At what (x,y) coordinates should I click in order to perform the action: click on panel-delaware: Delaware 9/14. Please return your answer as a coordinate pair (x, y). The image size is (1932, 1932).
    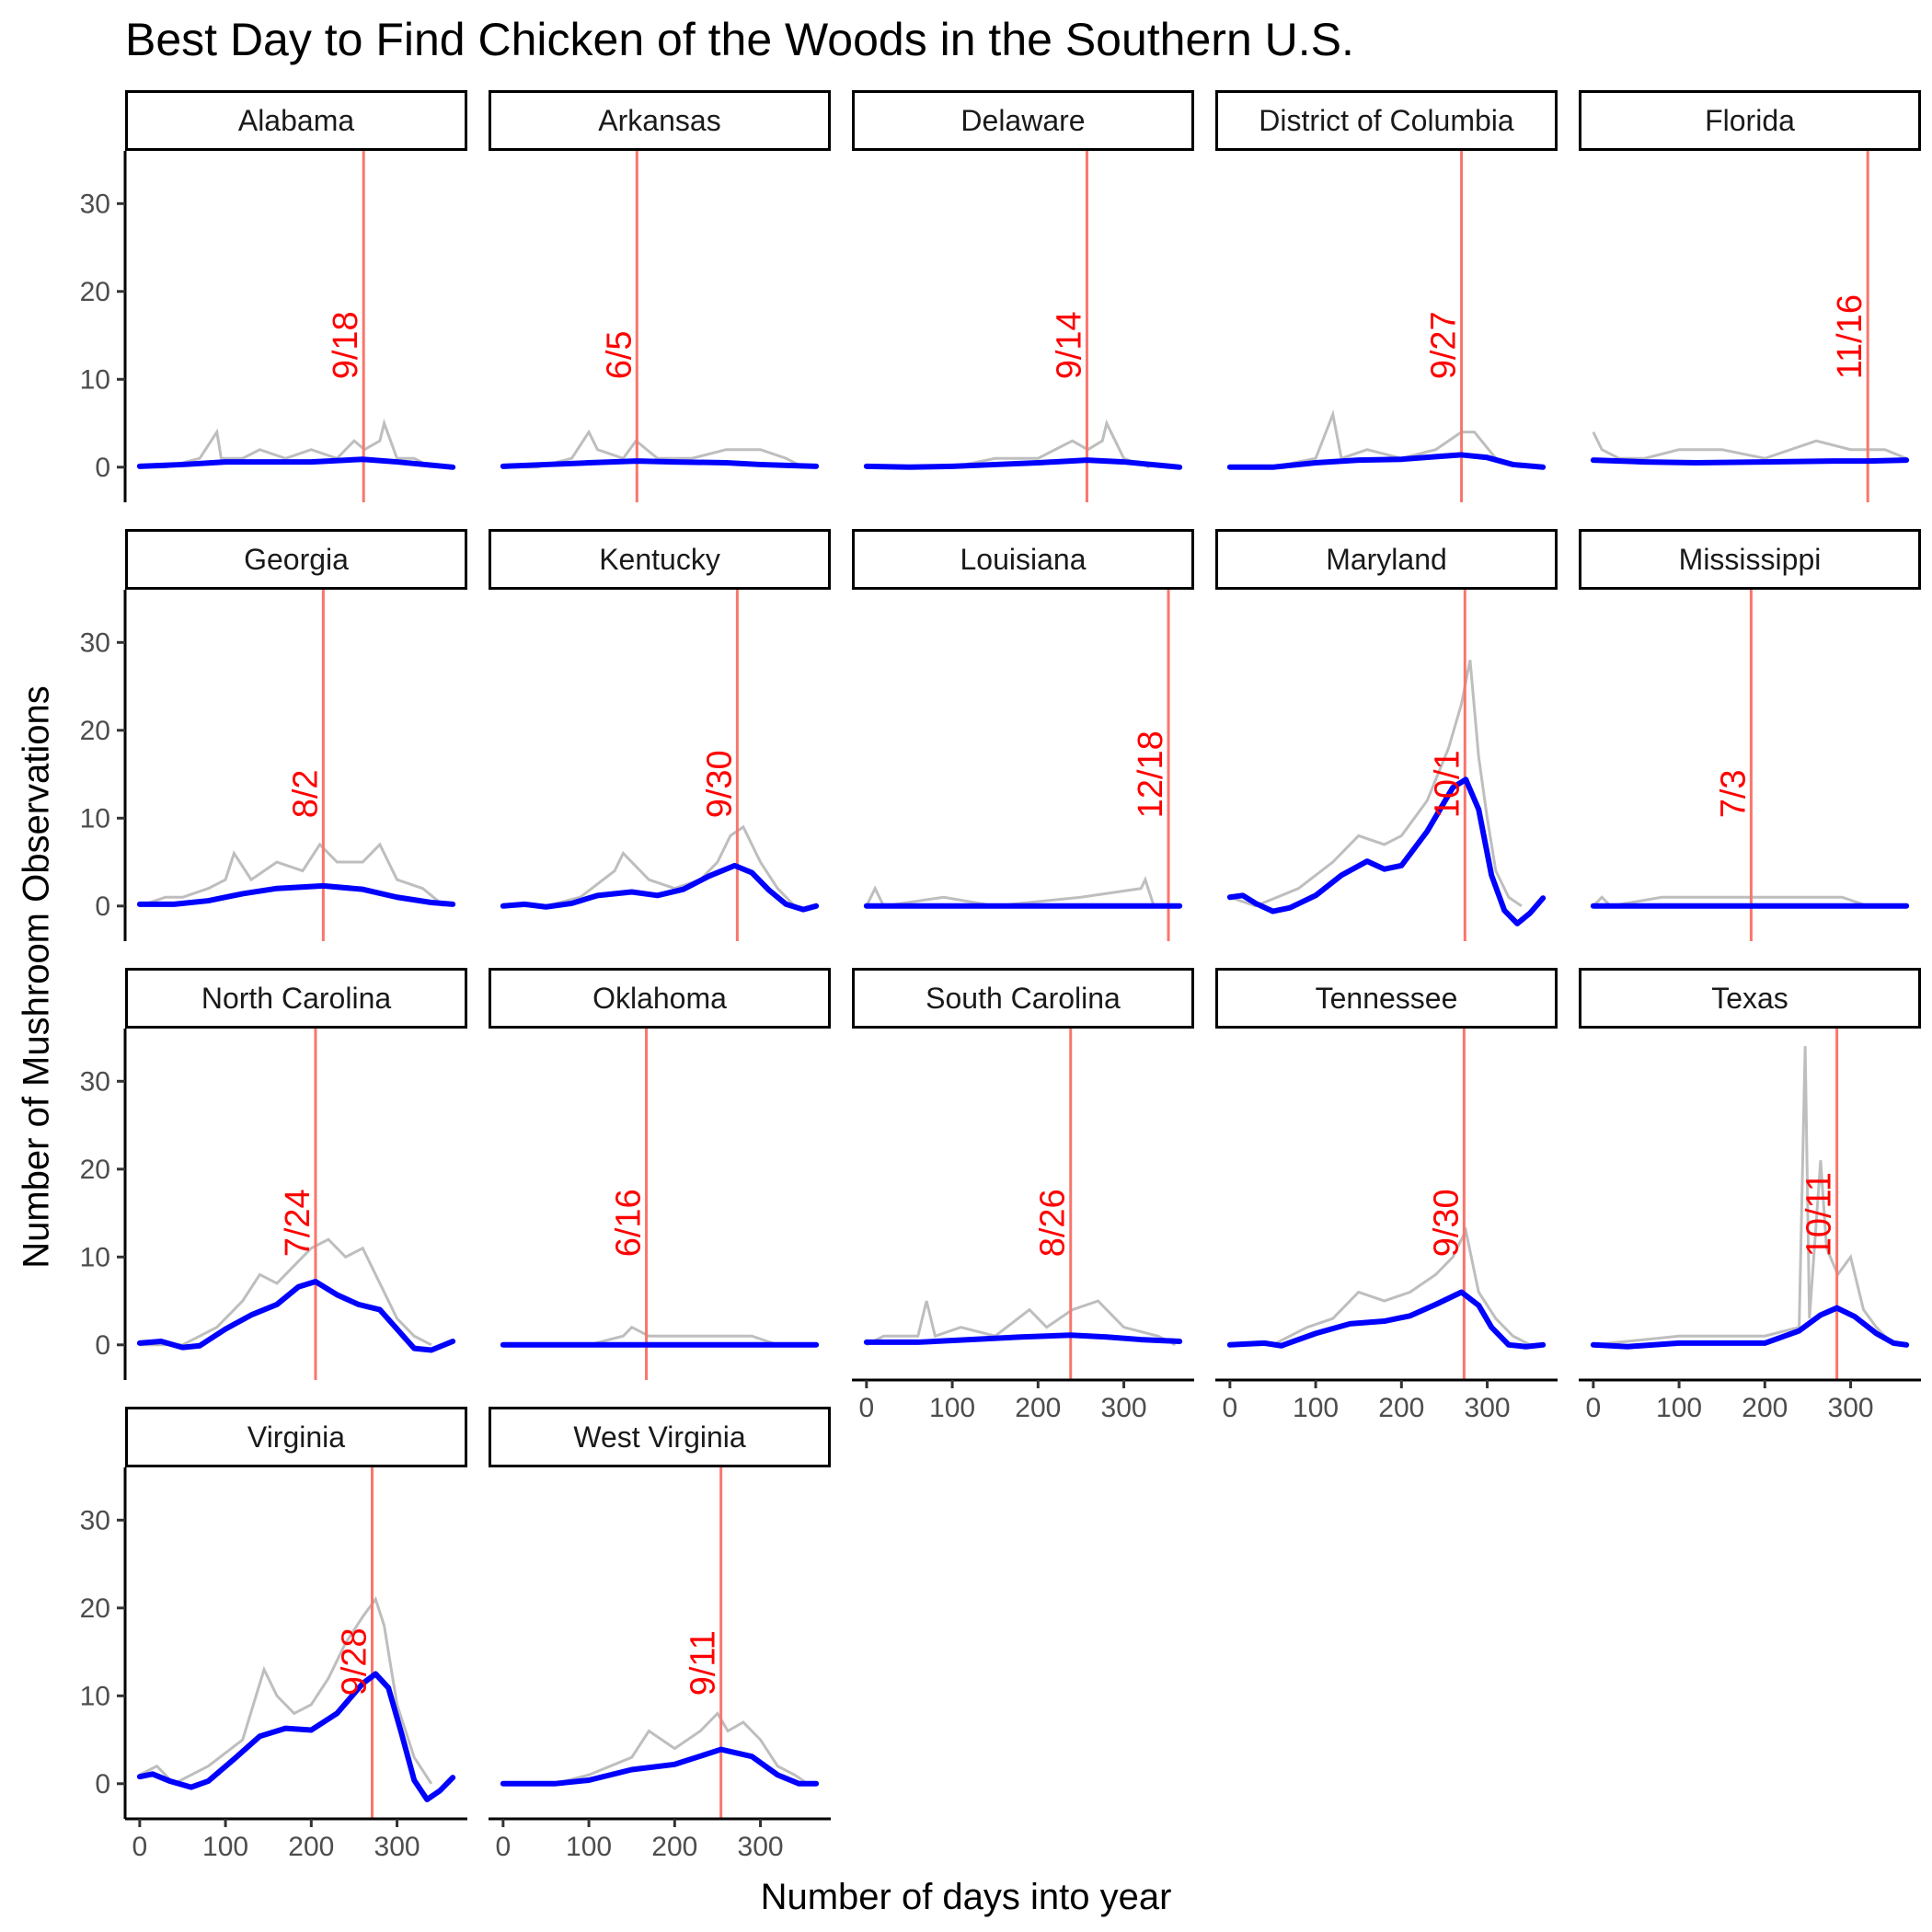
    Looking at the image, I should click on (1023, 296).